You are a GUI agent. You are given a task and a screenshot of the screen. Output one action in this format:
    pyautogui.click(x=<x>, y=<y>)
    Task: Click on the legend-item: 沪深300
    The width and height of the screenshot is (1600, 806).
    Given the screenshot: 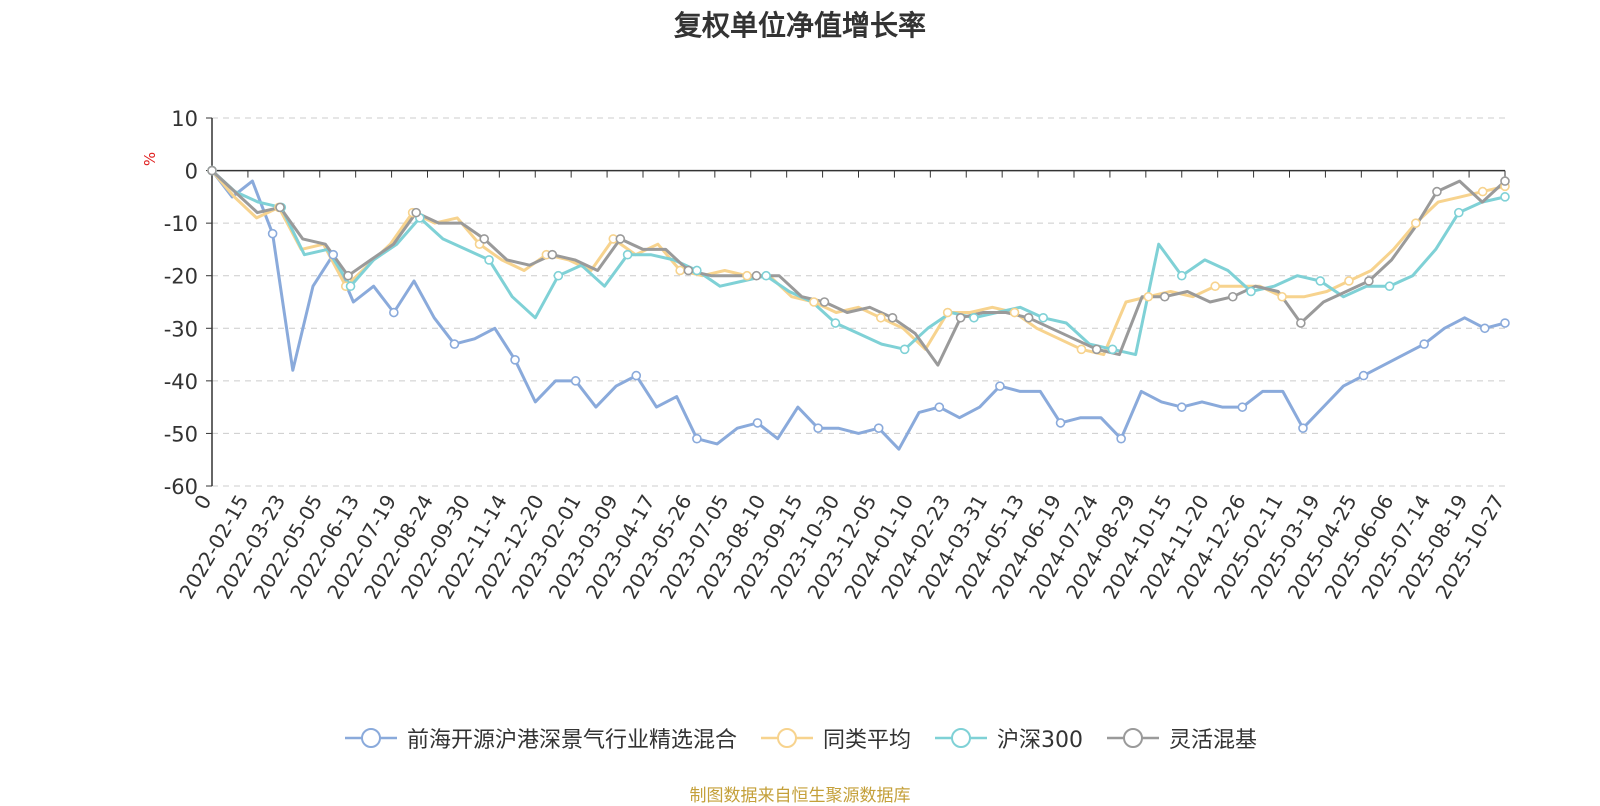 What is the action you would take?
    pyautogui.click(x=1008, y=738)
    